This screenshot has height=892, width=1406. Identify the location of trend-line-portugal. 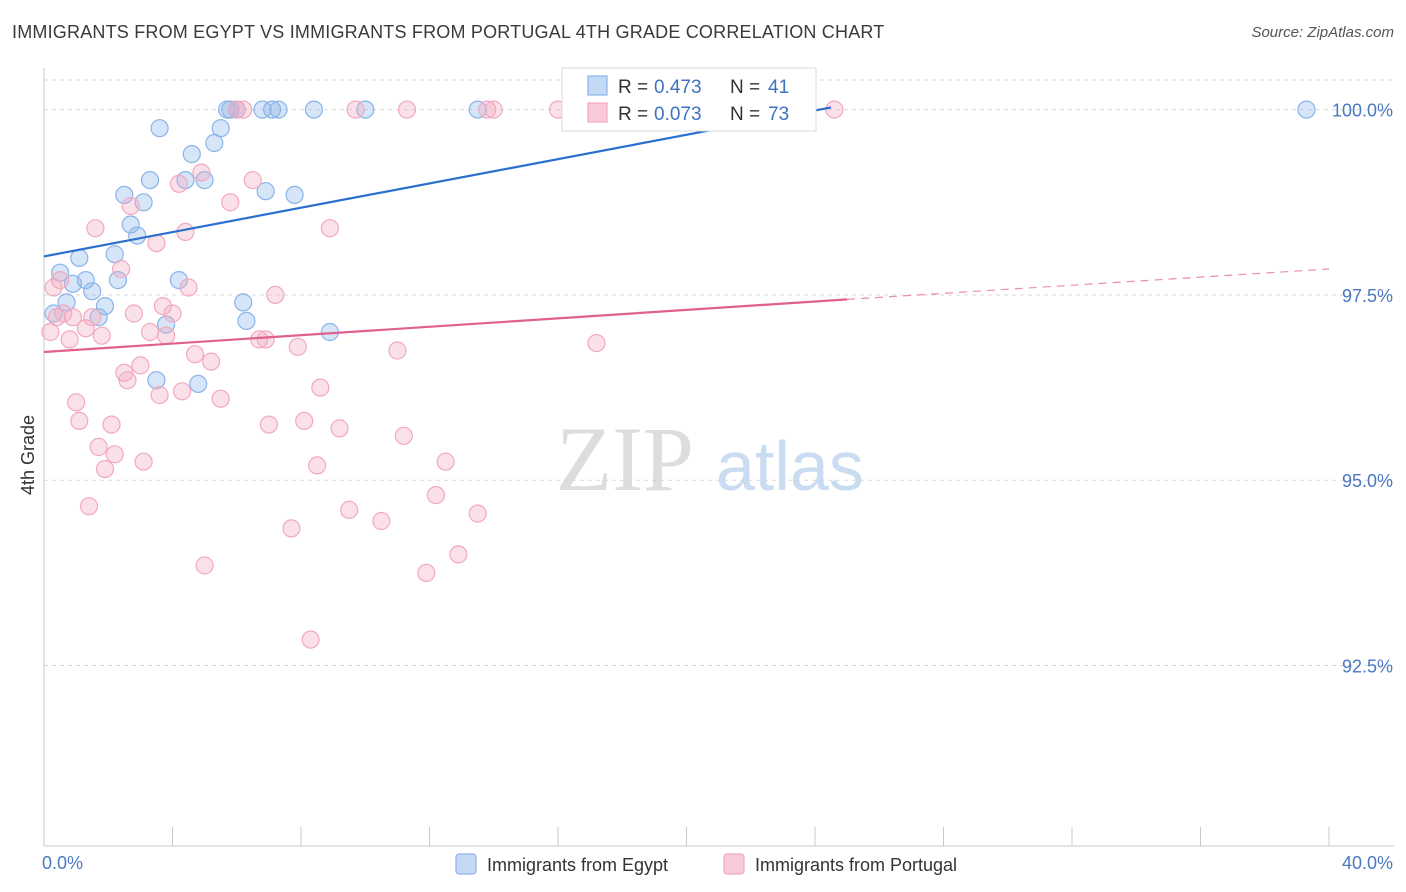
(445, 326).